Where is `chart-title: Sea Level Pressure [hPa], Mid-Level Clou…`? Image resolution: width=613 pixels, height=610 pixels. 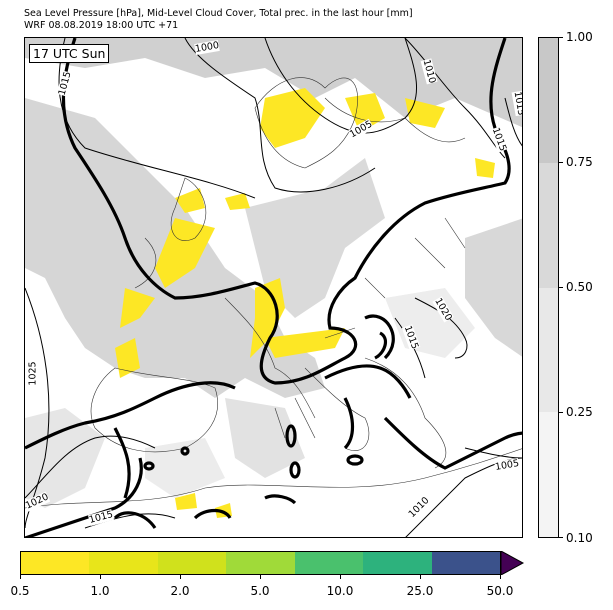
chart-title: Sea Level Pressure [hPa], Mid-Level Clou… is located at coordinates (218, 13).